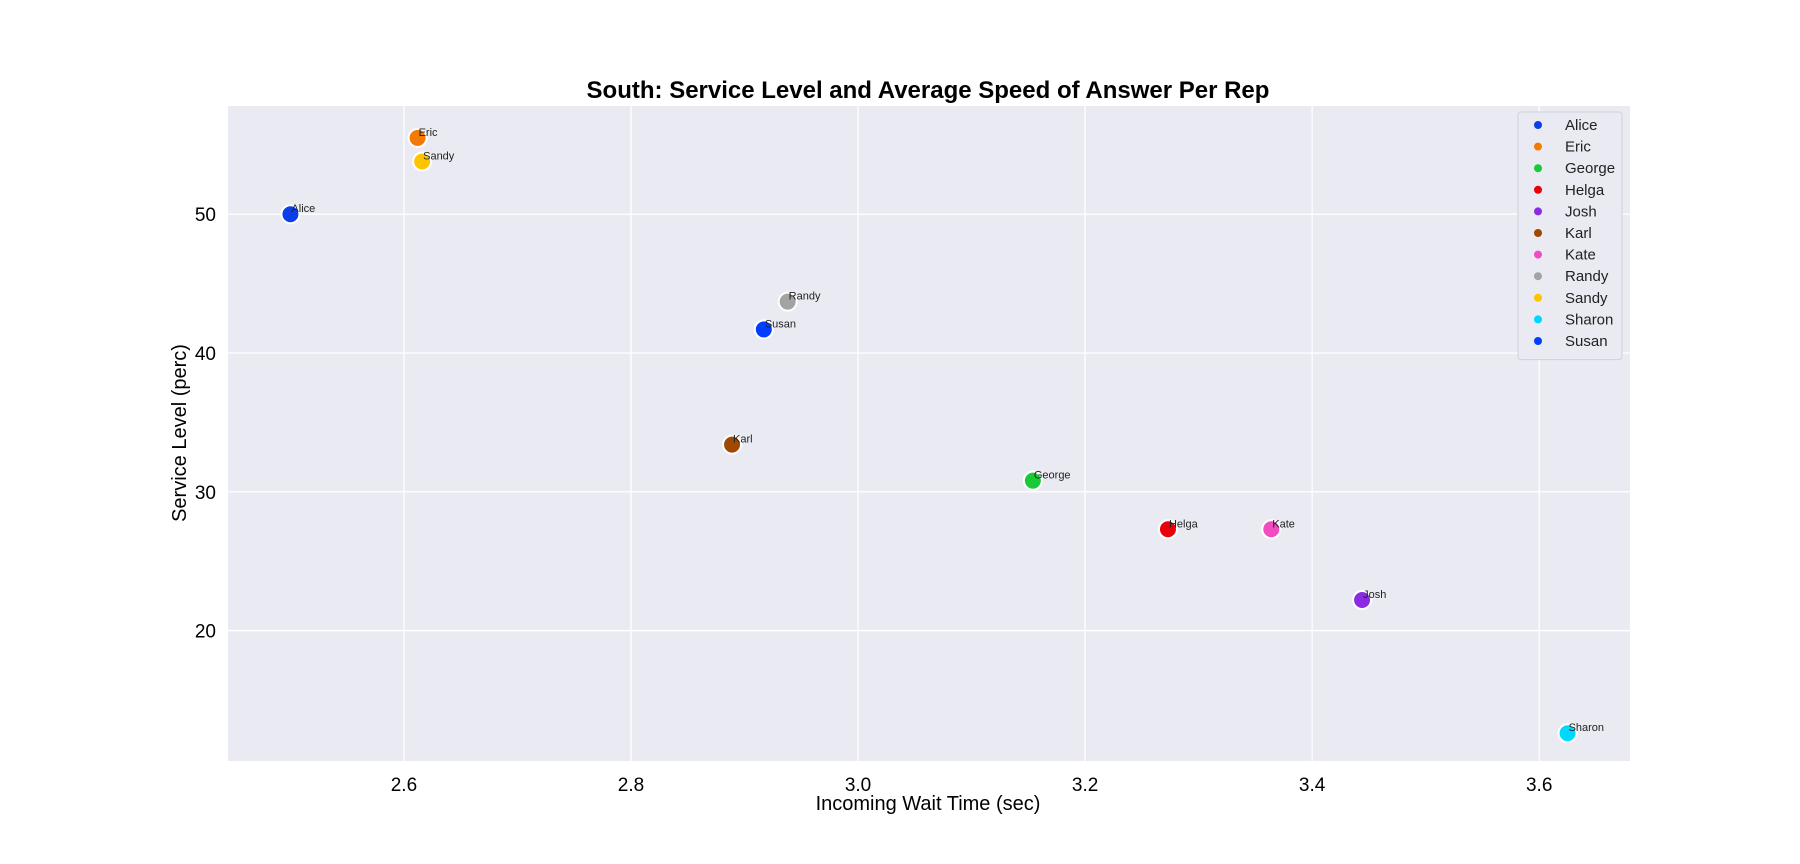 This screenshot has width=1800, height=864. Describe the element at coordinates (1085, 785) in the screenshot. I see `x-tick-label: 3.2` at that location.